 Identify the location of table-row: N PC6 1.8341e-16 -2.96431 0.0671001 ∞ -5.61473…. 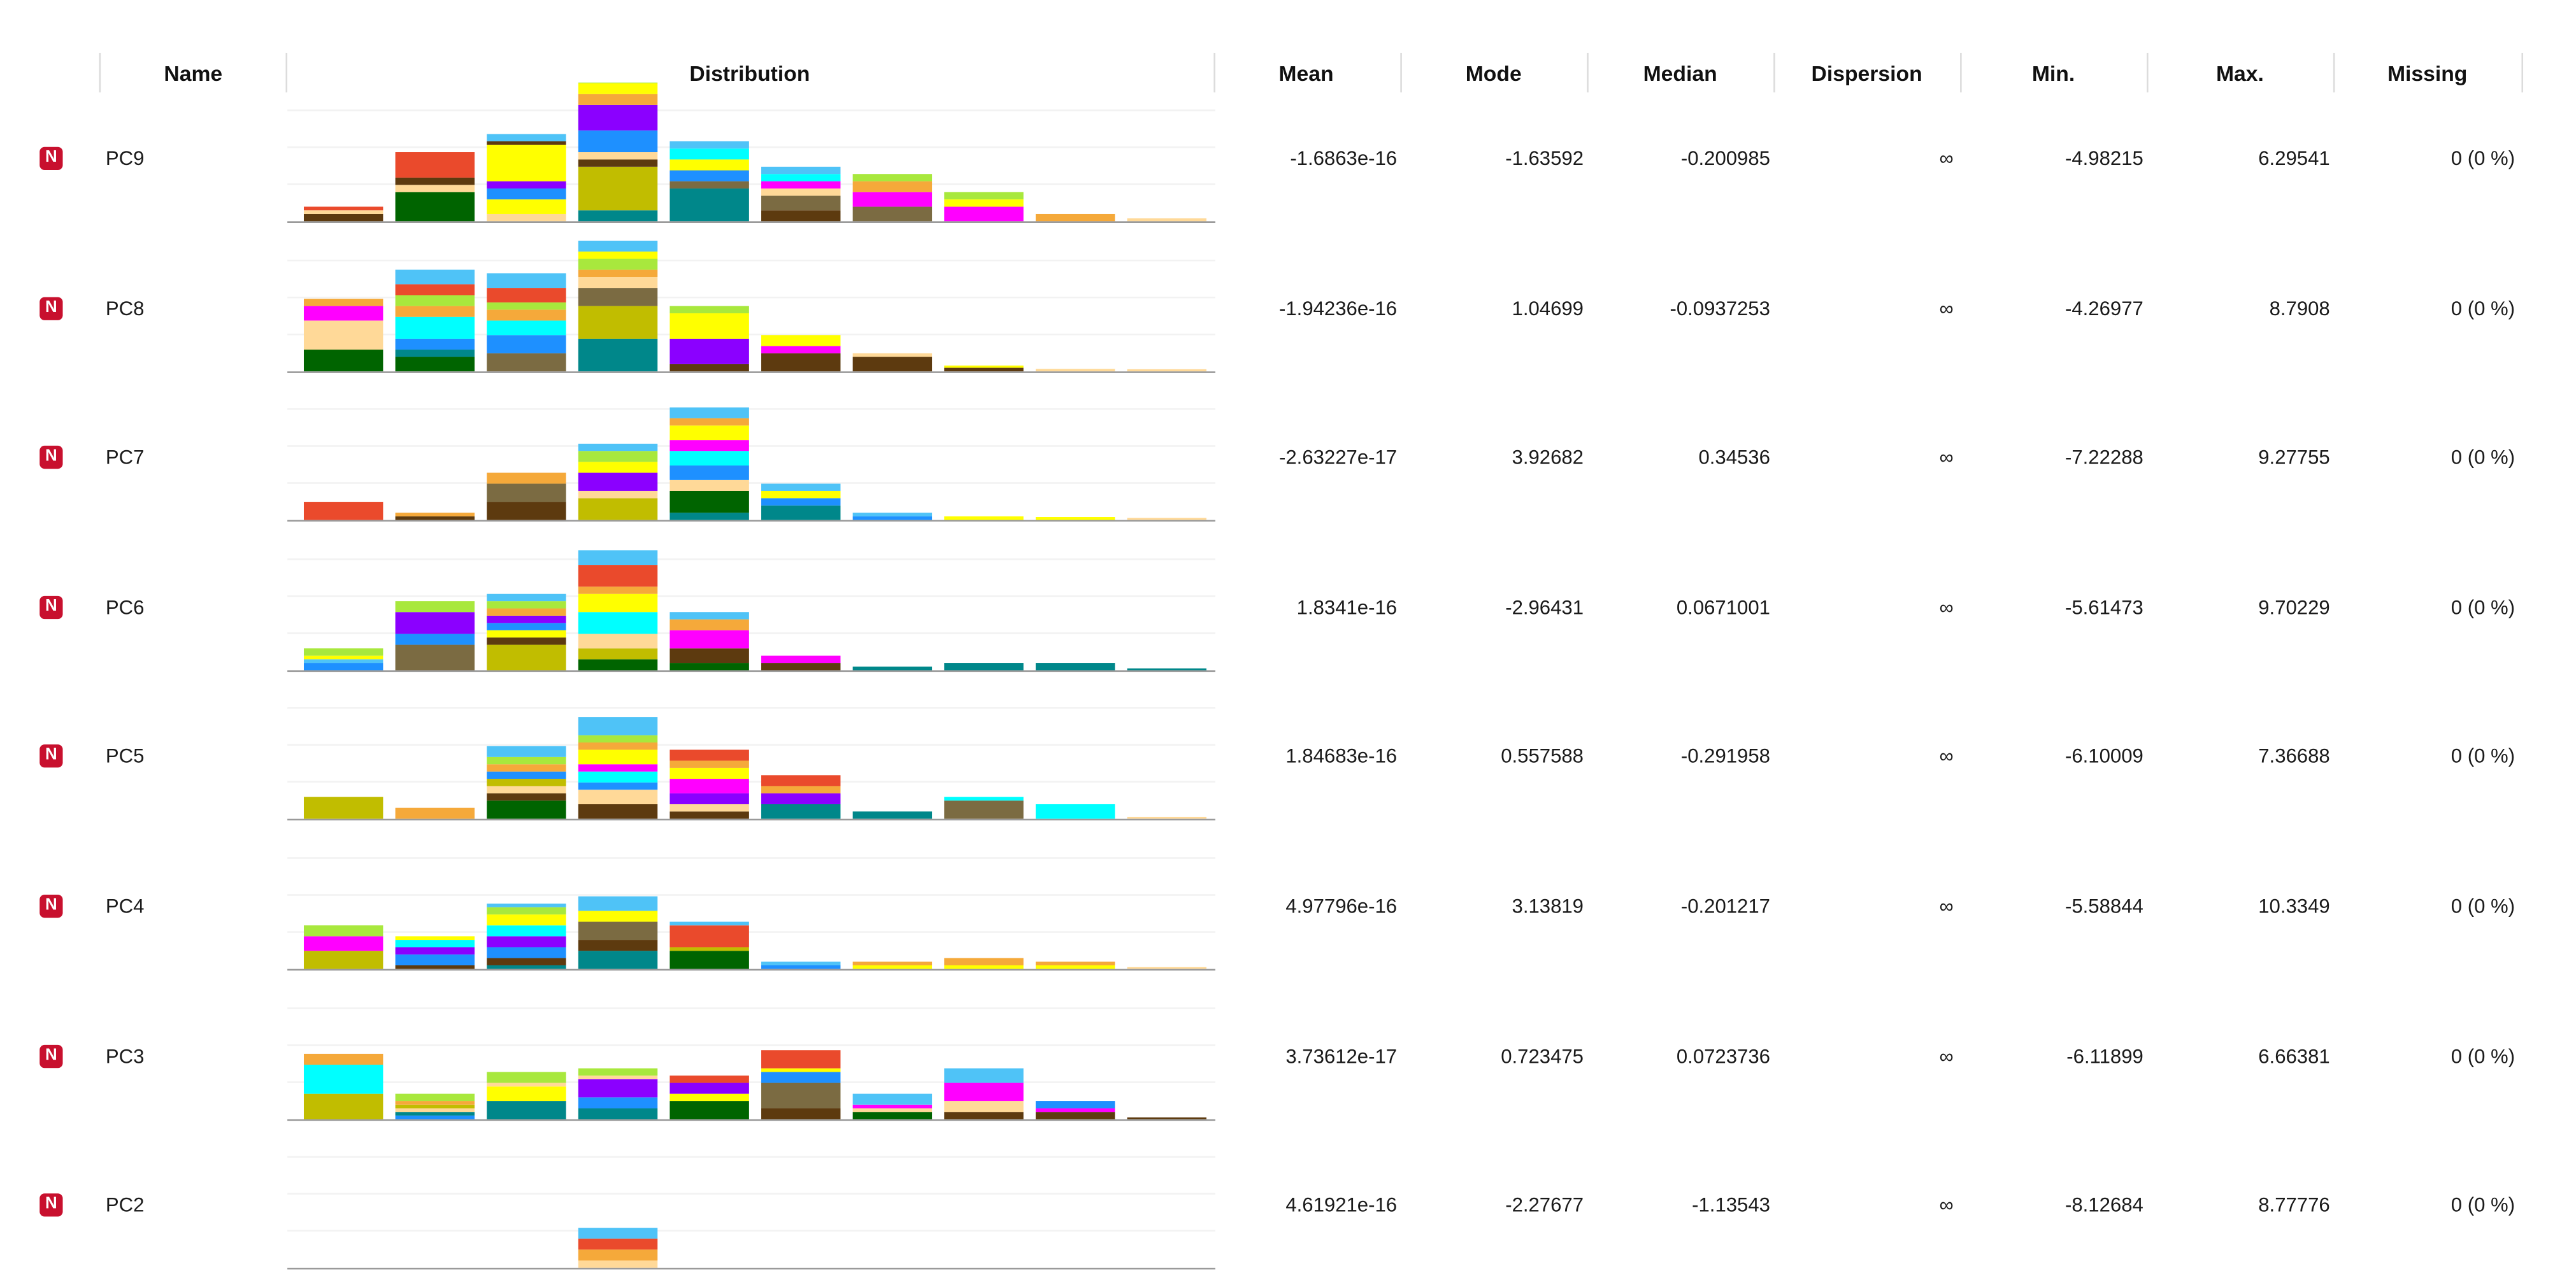
(1288, 605).